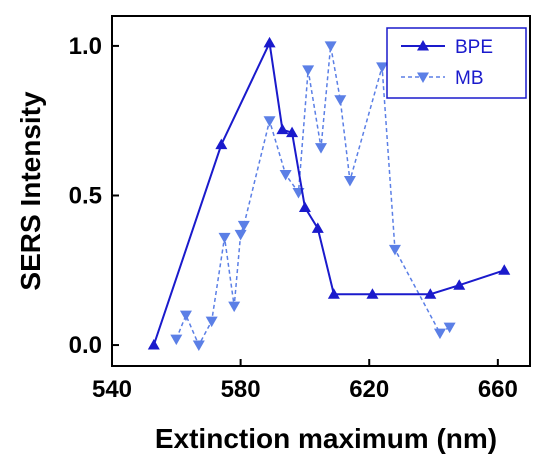  I want to click on x-tick-label: 660, so click(498, 389).